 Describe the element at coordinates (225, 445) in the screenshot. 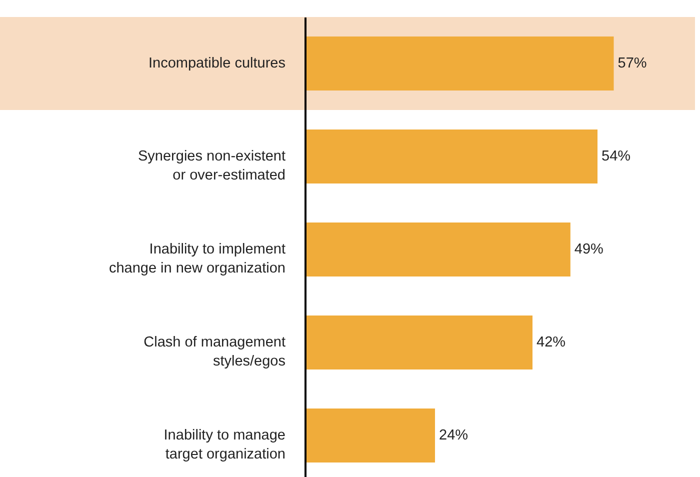

I see `y-tick-label: Inability to manage target organization` at that location.